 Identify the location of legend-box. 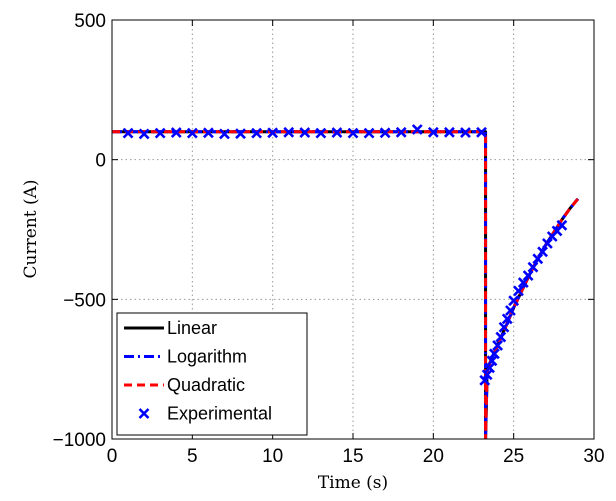
(212, 374).